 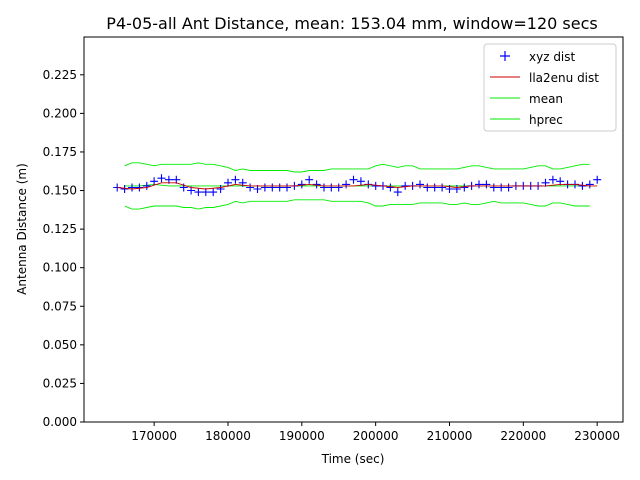 I want to click on x-tick-label: 210000, so click(x=450, y=436).